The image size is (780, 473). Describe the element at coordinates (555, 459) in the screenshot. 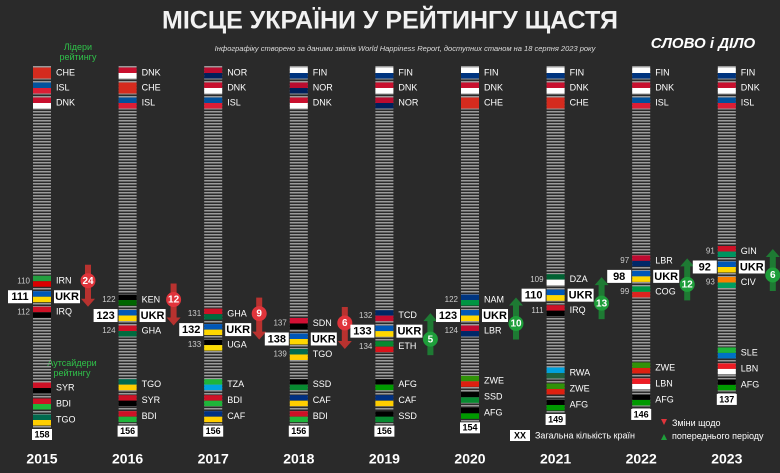

I see `year: 2021` at that location.